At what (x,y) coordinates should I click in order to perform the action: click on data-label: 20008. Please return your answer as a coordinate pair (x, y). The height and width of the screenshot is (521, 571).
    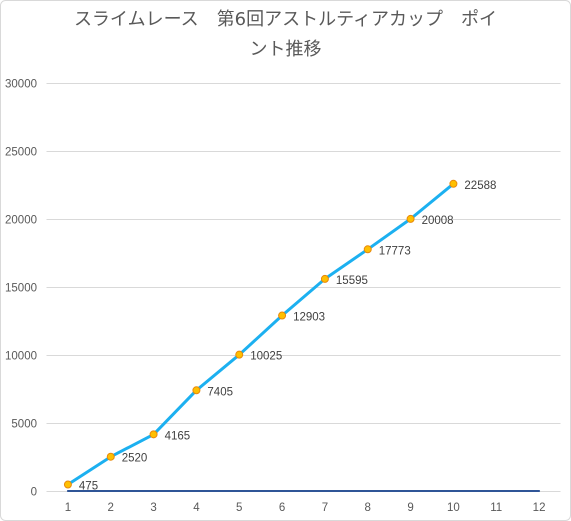
    Looking at the image, I should click on (438, 221).